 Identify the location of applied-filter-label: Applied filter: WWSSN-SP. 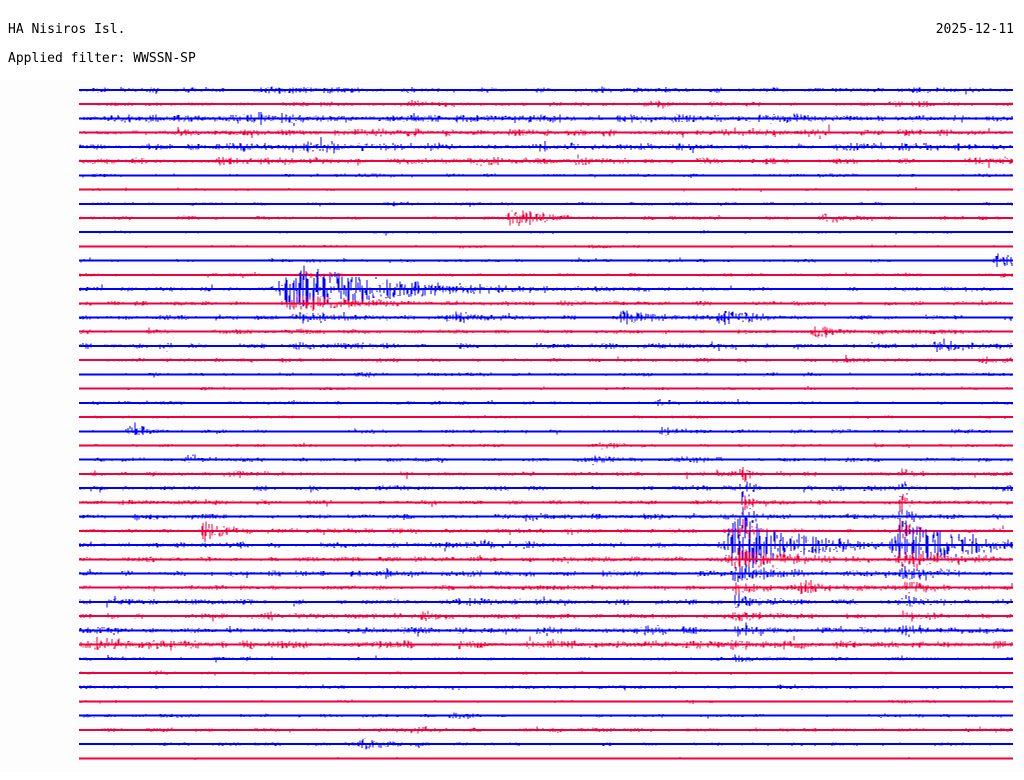
(102, 58).